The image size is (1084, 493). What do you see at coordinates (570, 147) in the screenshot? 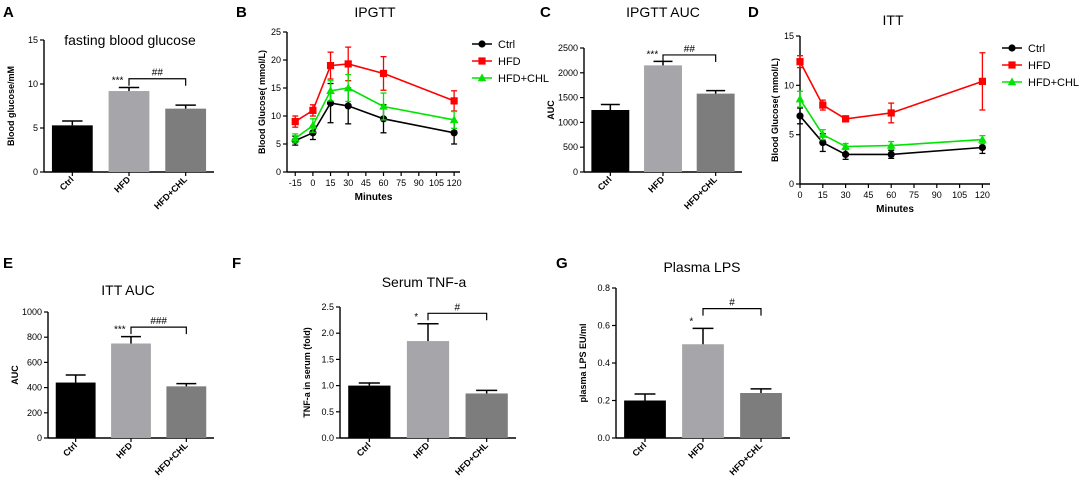
I see `y-tick-label: 500` at bounding box center [570, 147].